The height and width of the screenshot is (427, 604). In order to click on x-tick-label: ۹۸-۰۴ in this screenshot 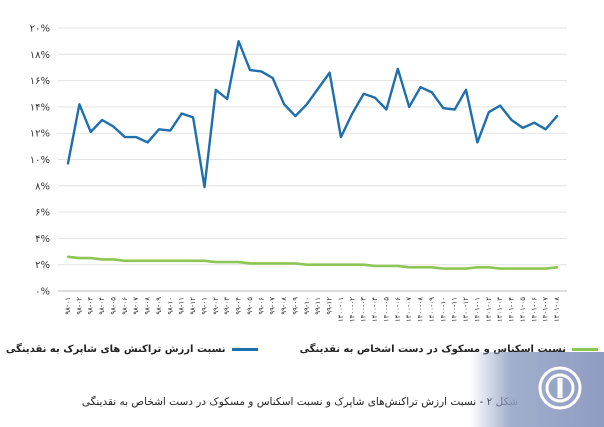, I will do `click(102, 306)`.